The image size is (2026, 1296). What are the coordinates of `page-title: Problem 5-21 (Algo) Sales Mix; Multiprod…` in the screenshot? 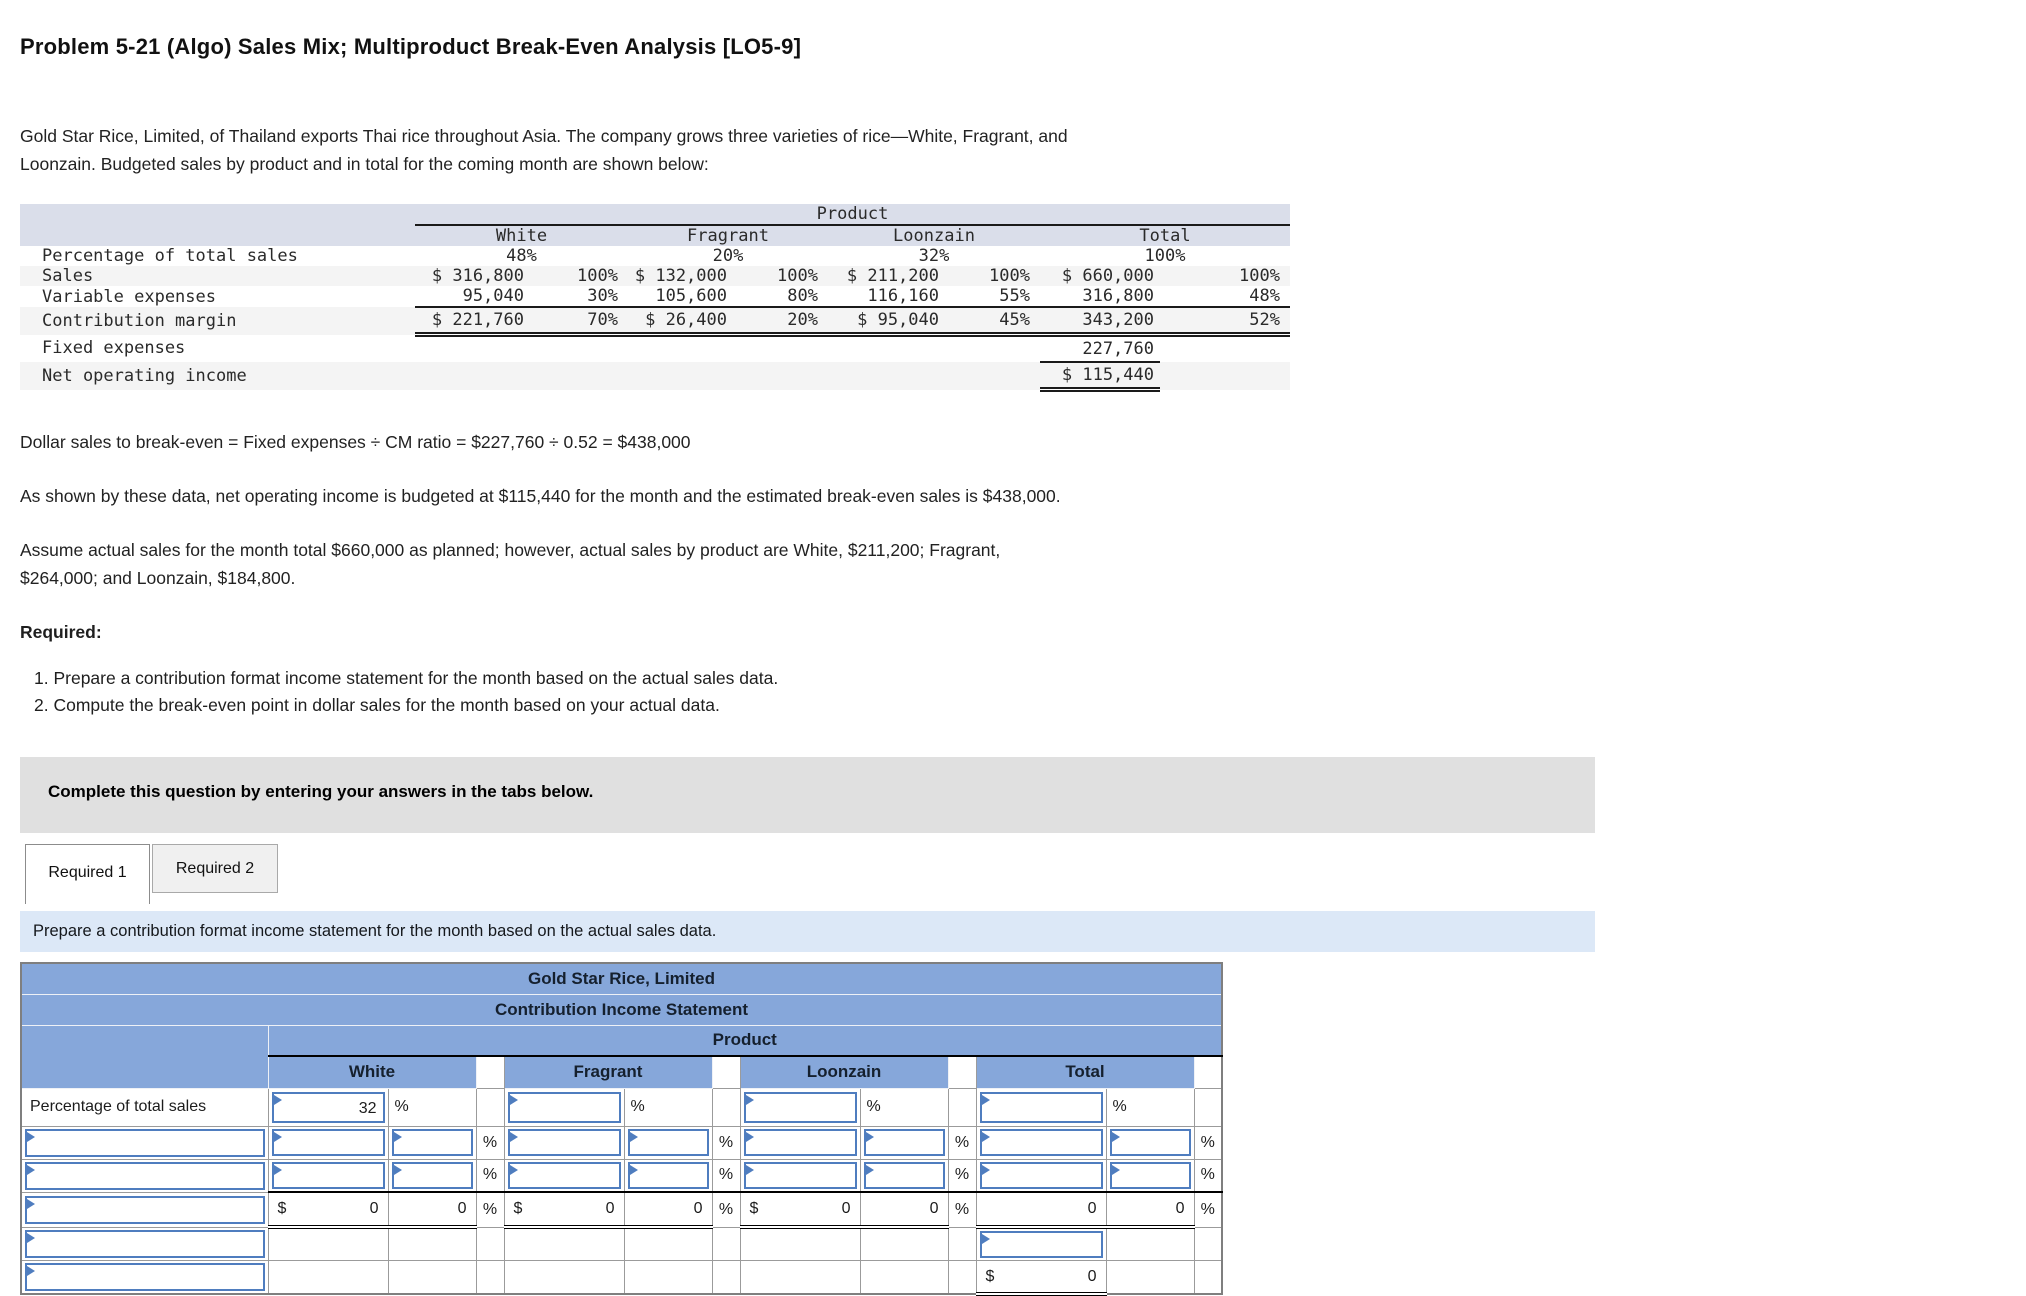 It's located at (411, 46).